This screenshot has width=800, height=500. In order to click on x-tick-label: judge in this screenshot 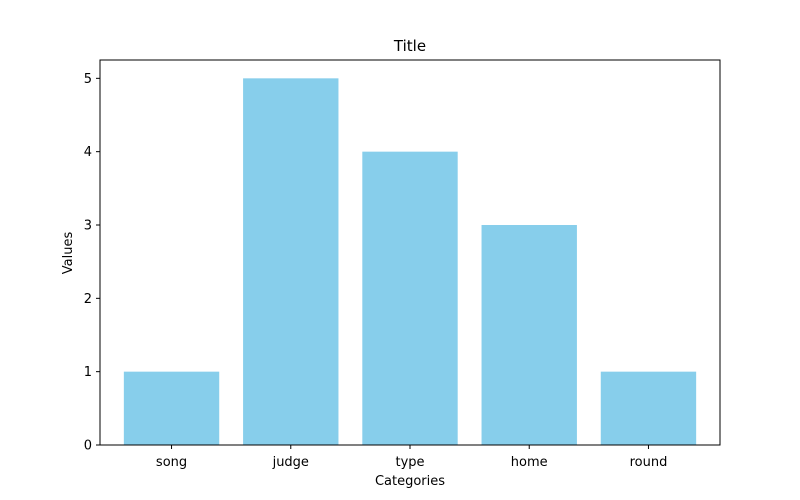, I will do `click(290, 462)`.